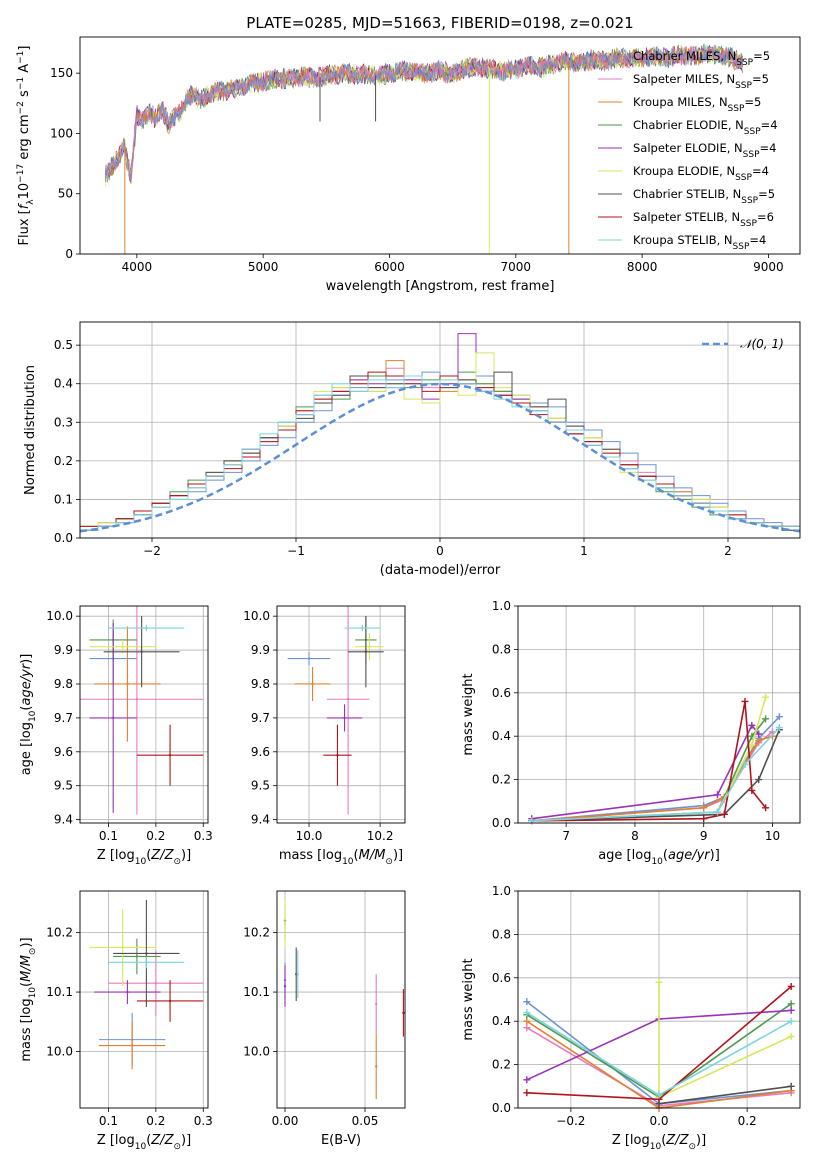  I want to click on legend-entry: Chabrier STELIB, NSSP=5, so click(704, 196).